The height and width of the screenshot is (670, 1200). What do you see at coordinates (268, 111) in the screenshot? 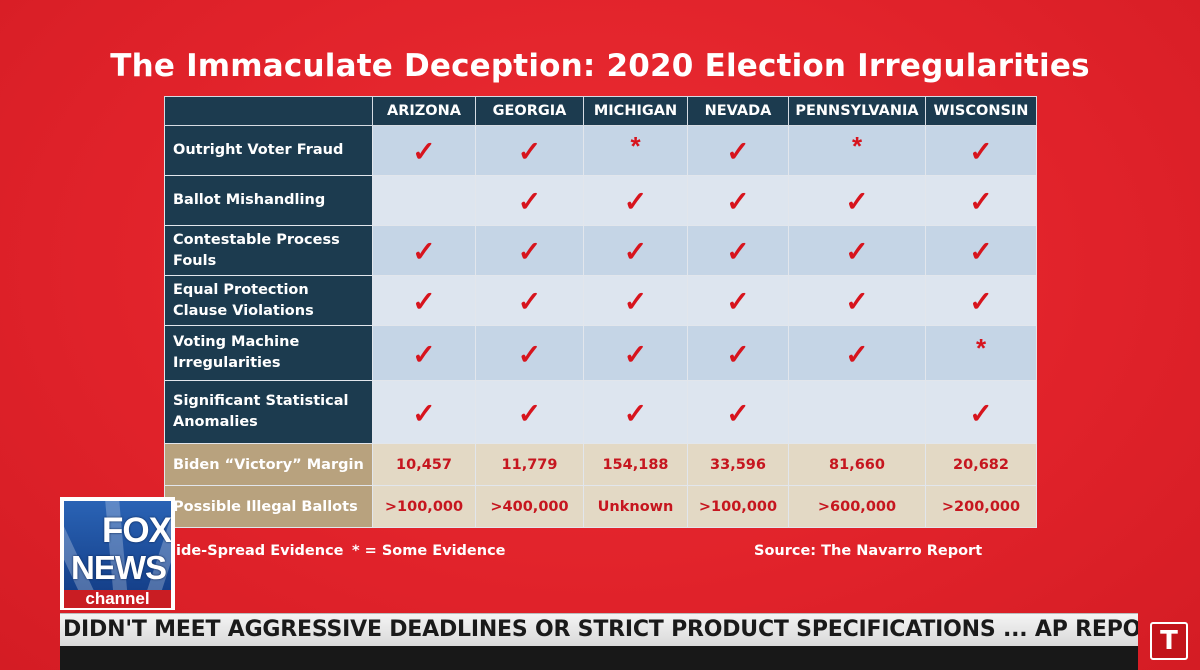
I see `header-corner` at bounding box center [268, 111].